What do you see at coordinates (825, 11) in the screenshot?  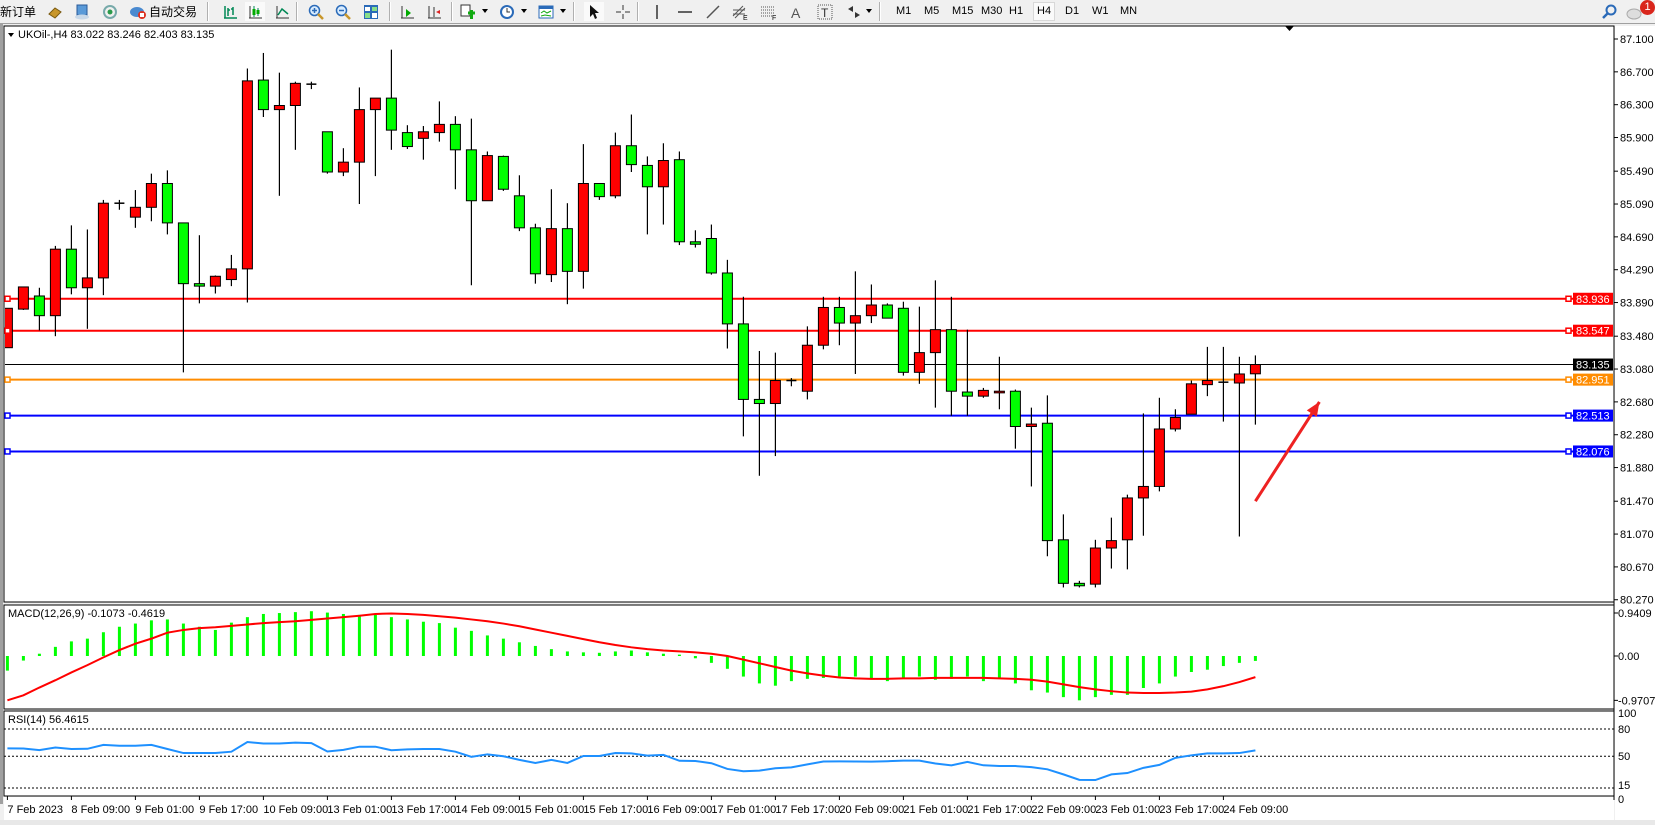 I see `text-label-icon: T` at bounding box center [825, 11].